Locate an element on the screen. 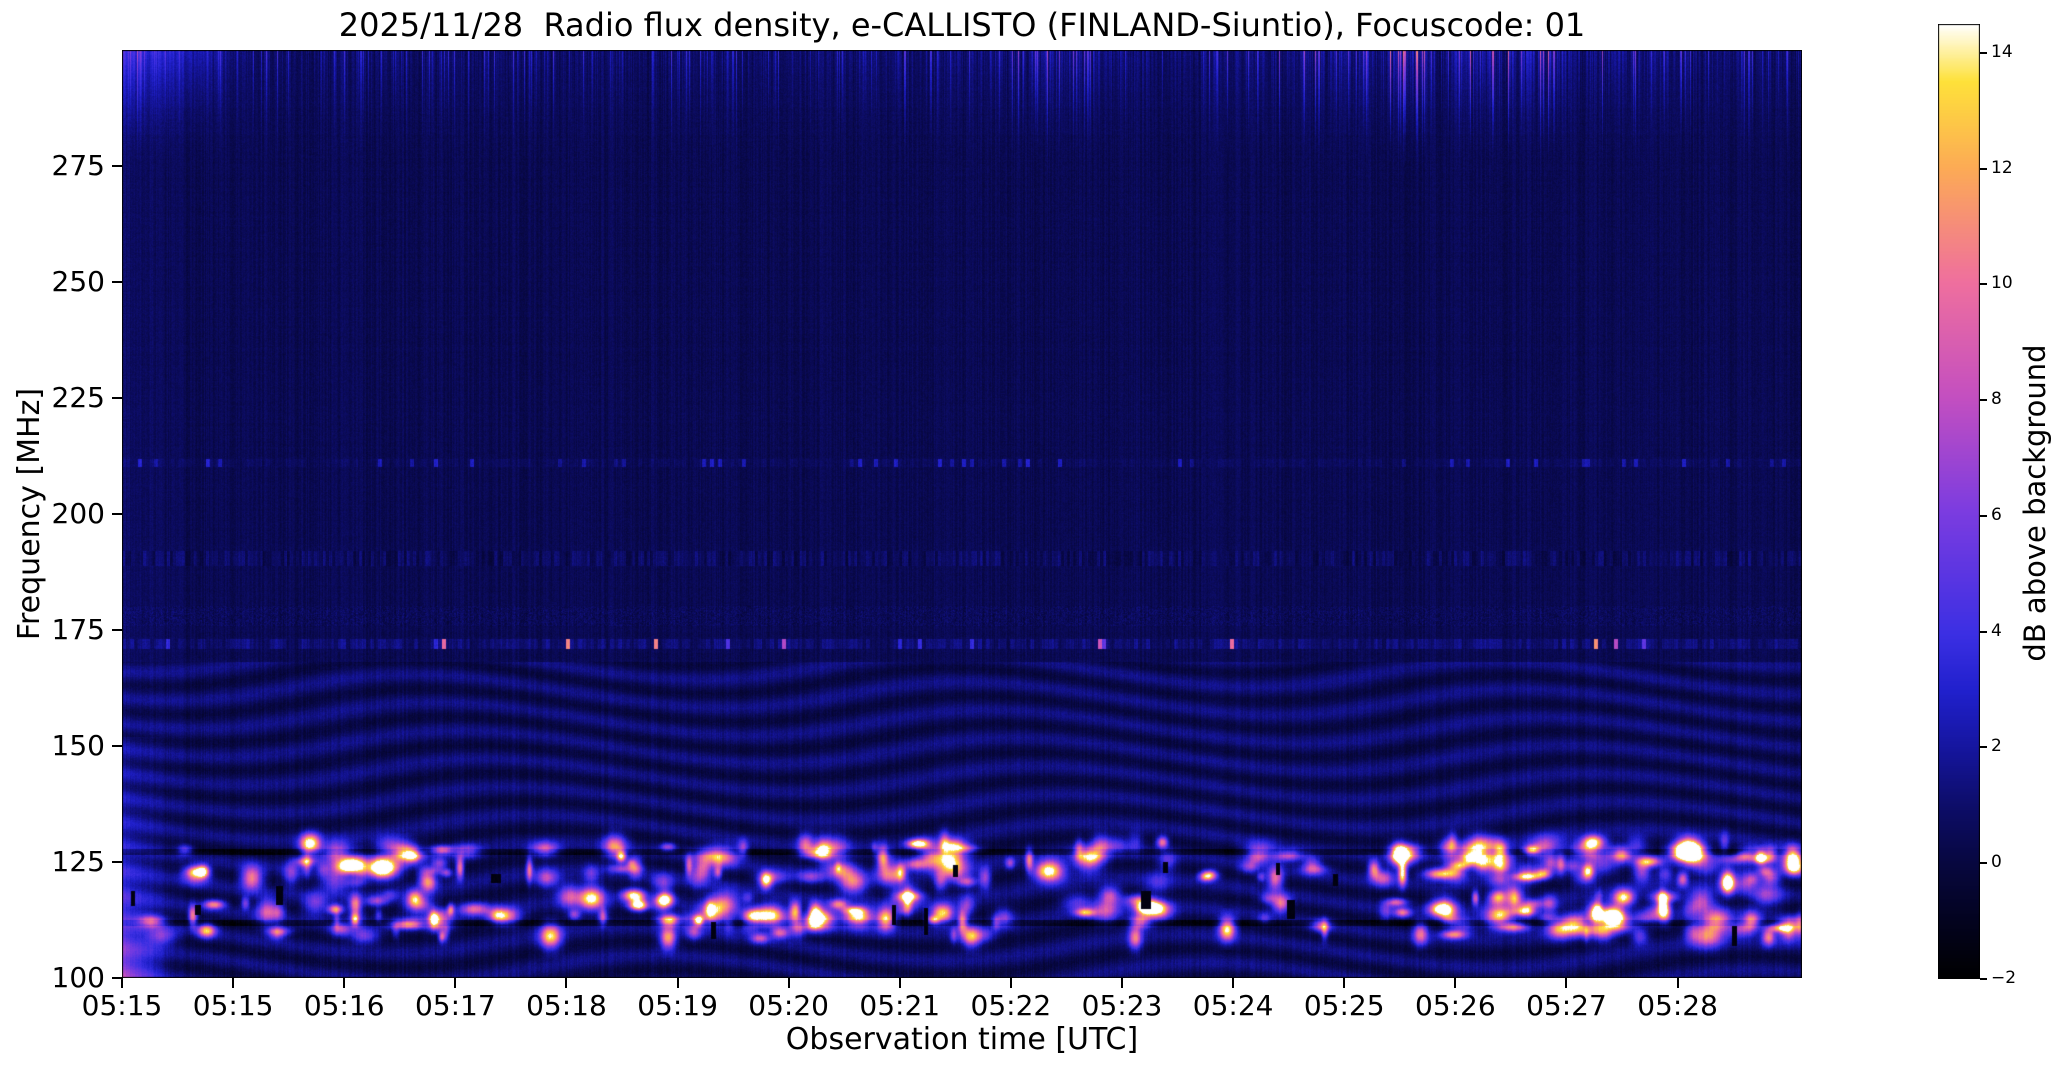  x-tick-label: 05:17 is located at coordinates (455, 1005).